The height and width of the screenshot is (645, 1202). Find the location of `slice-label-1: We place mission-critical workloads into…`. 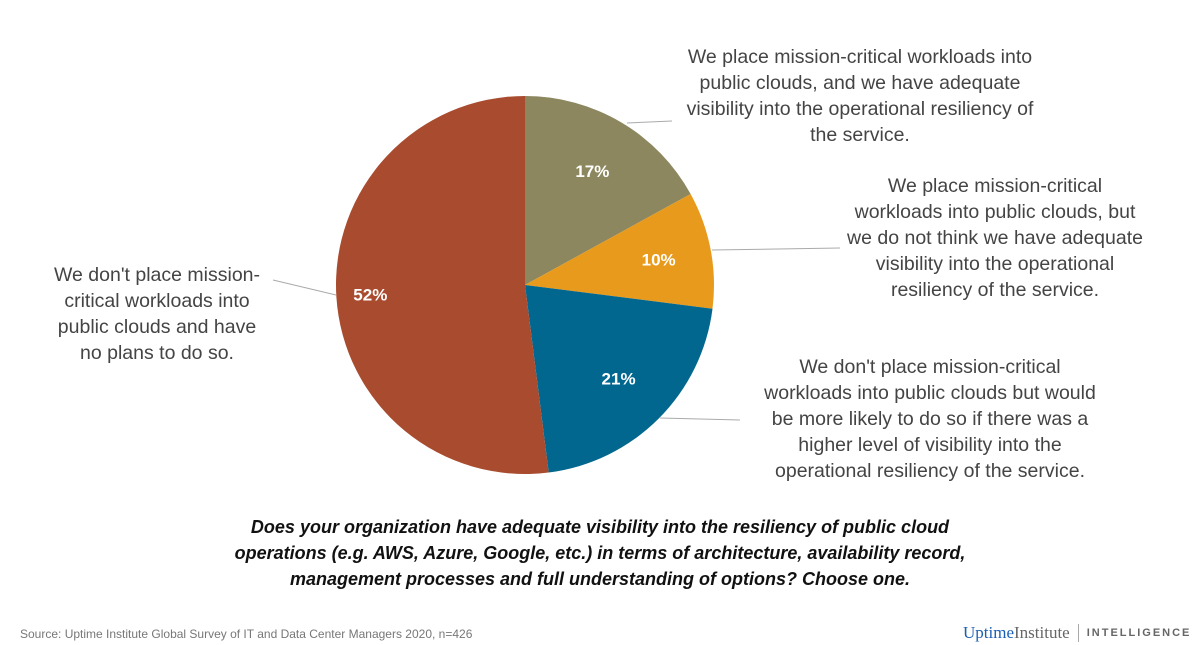

slice-label-1: We place mission-critical workloads into… is located at coordinates (995, 238).